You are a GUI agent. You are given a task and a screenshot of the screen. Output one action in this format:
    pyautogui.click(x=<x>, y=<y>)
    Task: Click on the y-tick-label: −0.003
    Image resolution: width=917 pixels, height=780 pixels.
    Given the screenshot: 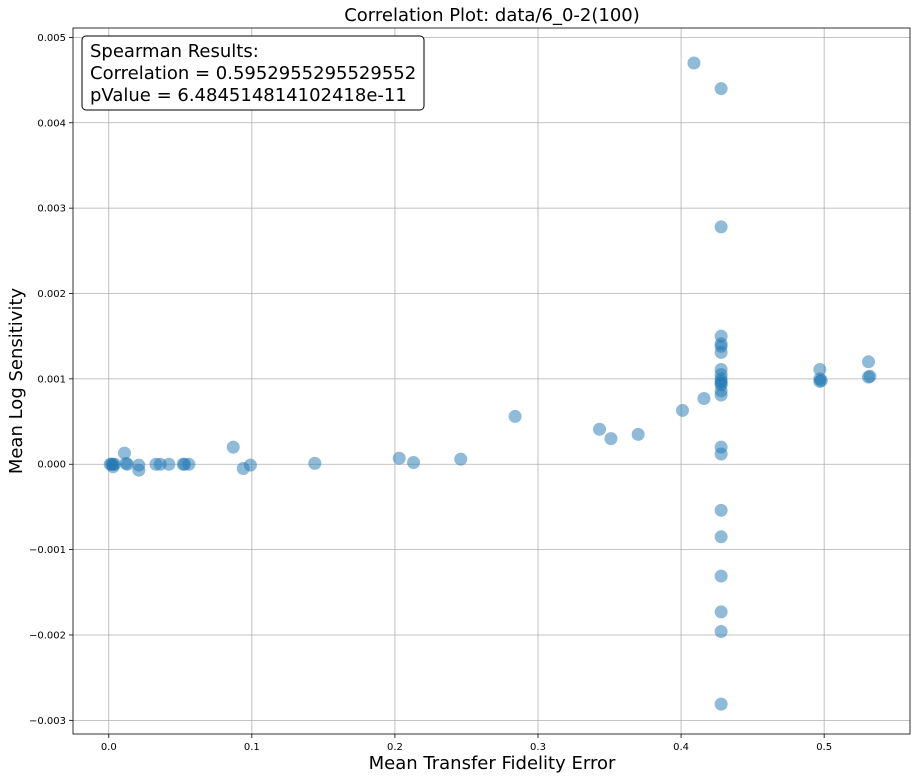 What is the action you would take?
    pyautogui.click(x=47, y=721)
    